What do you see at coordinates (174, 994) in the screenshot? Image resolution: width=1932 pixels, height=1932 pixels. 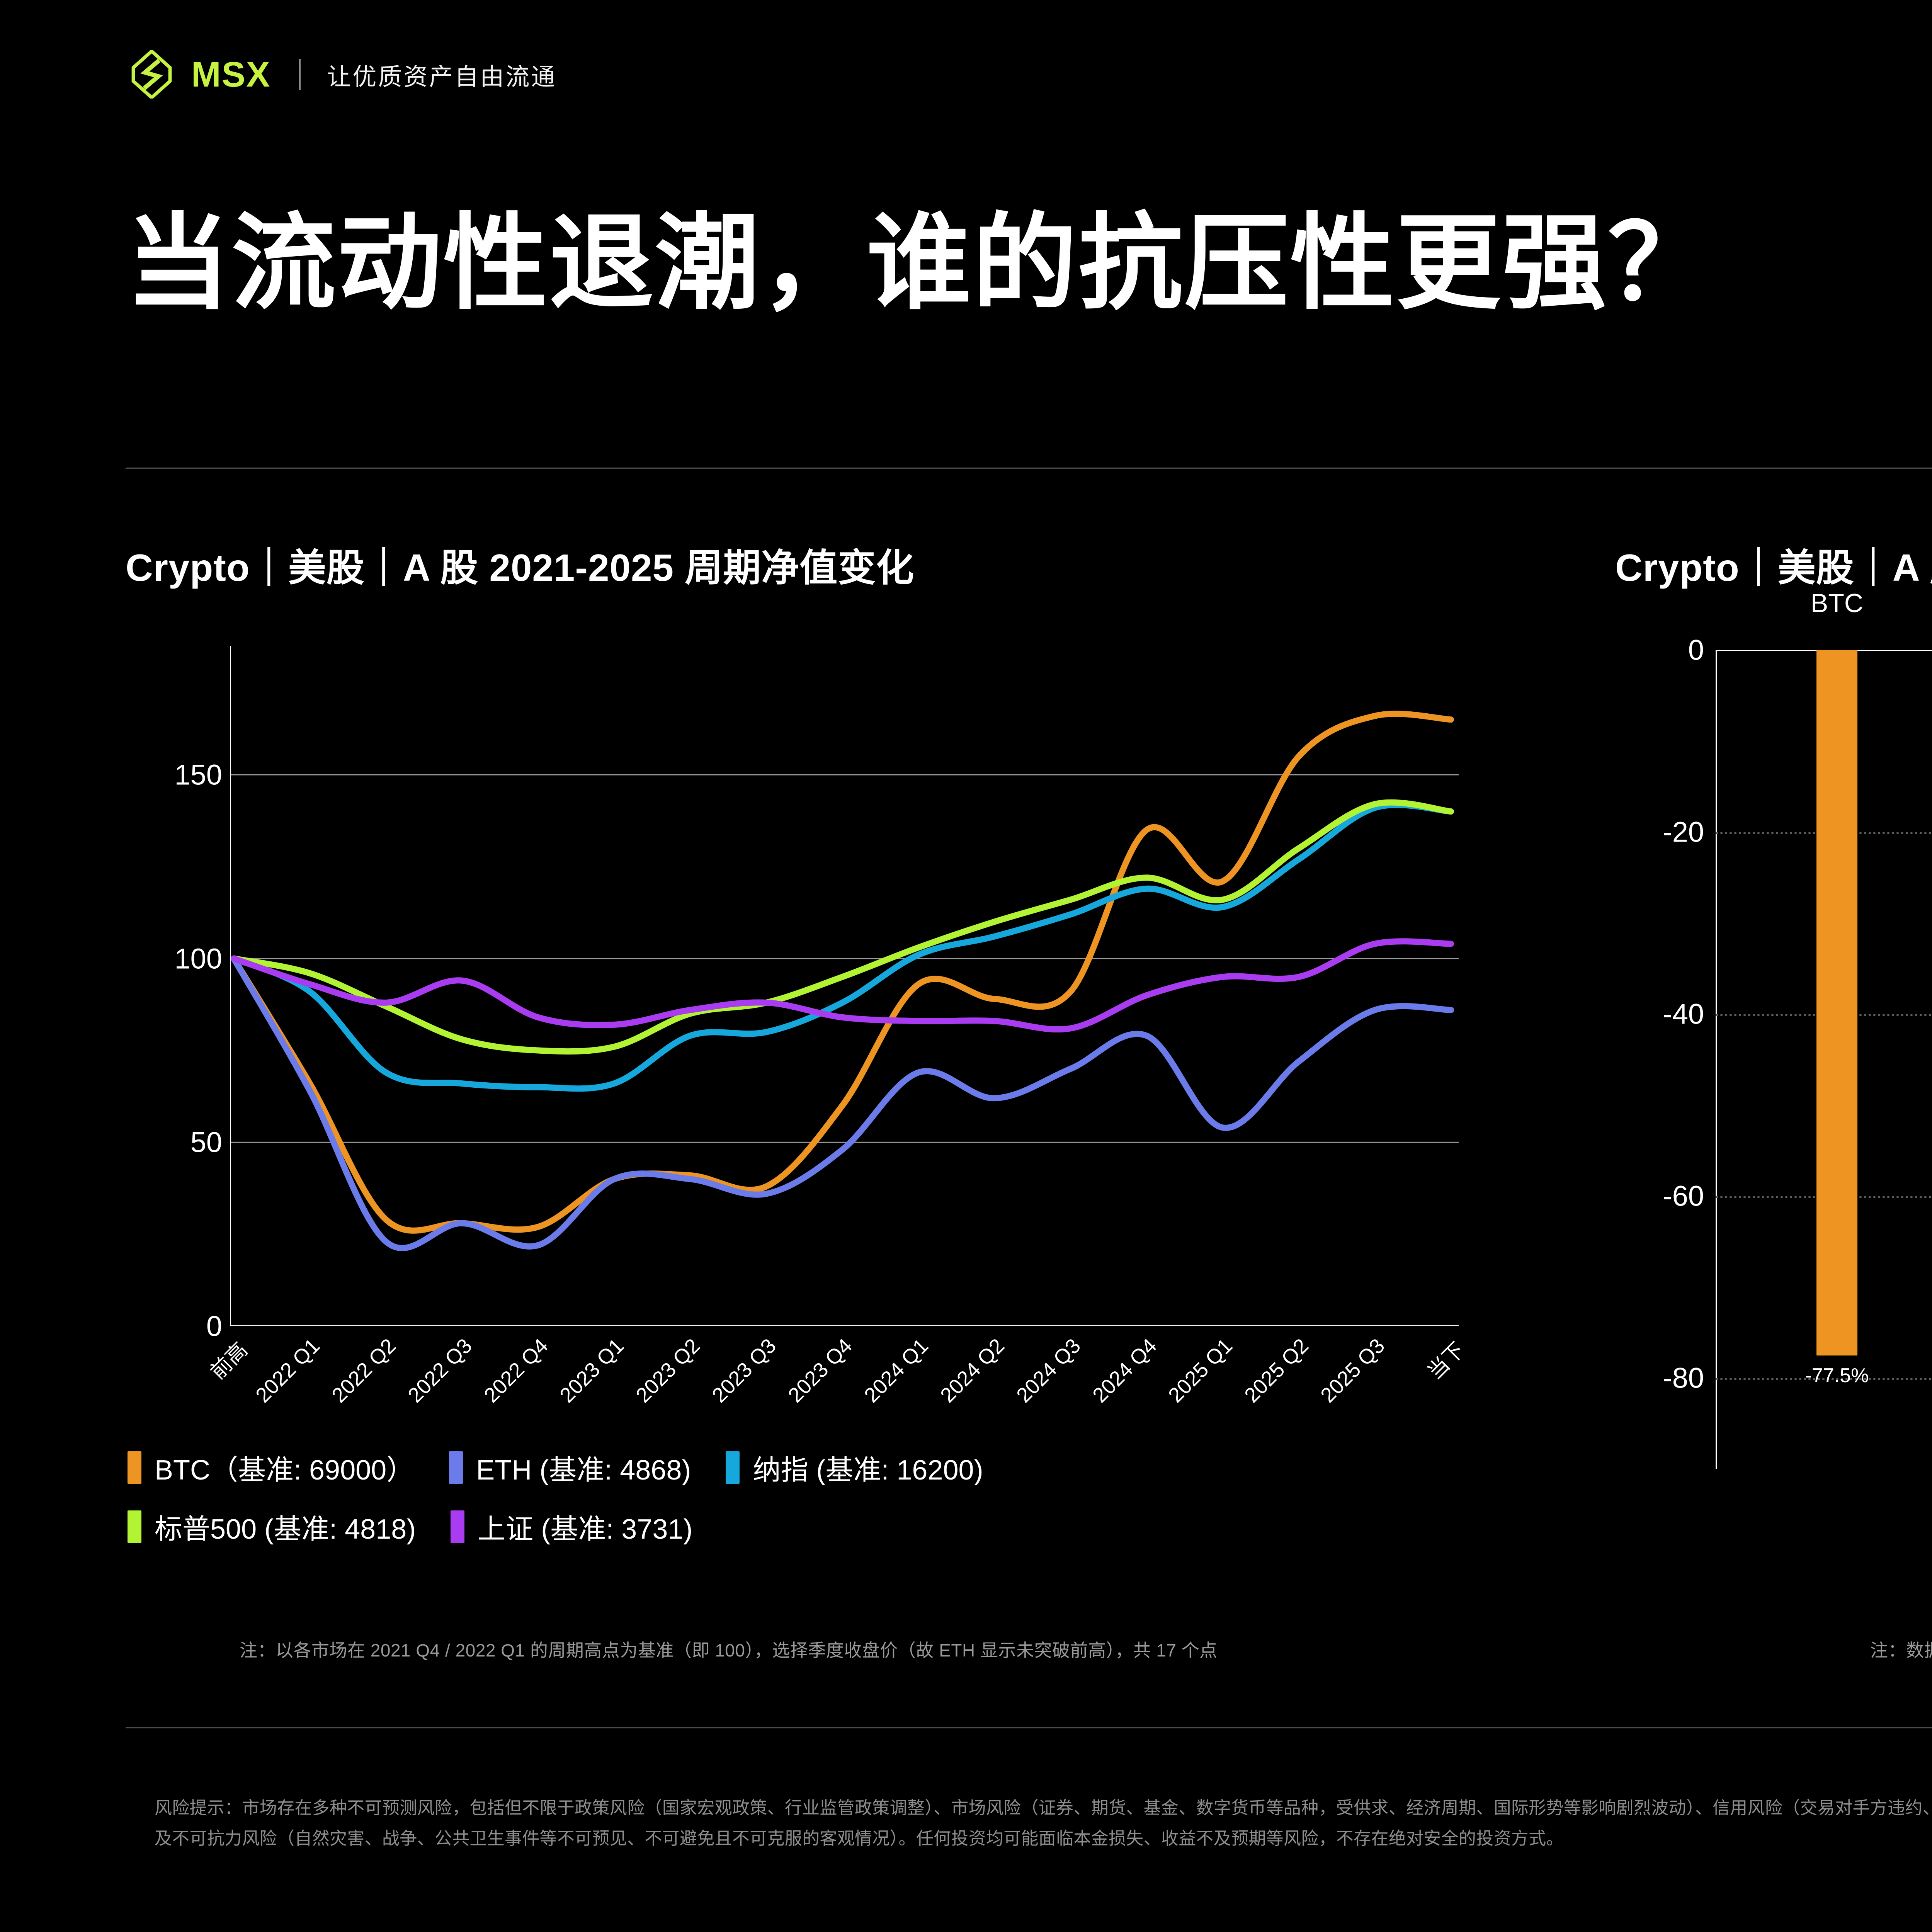 I see `line-chart-y-axis: 0 50 100 150` at bounding box center [174, 994].